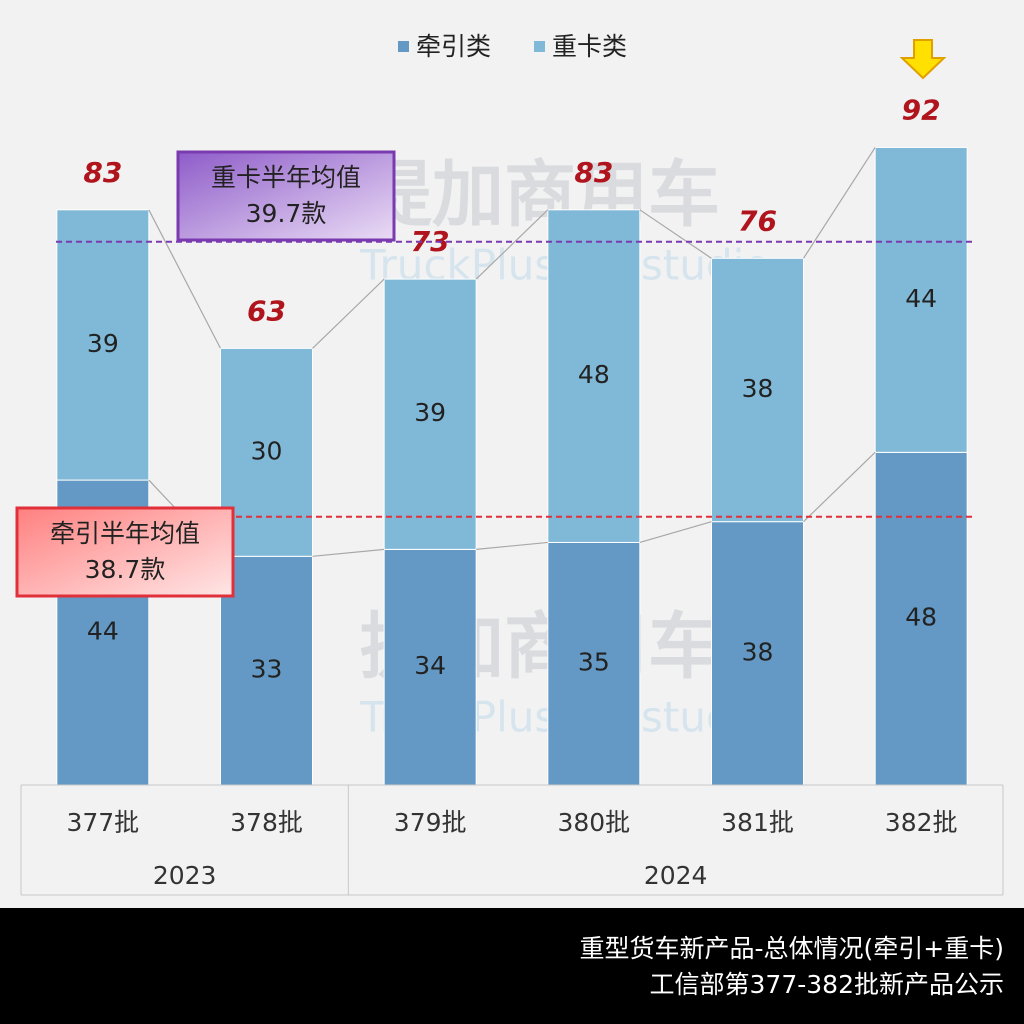 This screenshot has width=1024, height=1024. I want to click on annotation-title: 重卡半年均值, so click(286, 177).